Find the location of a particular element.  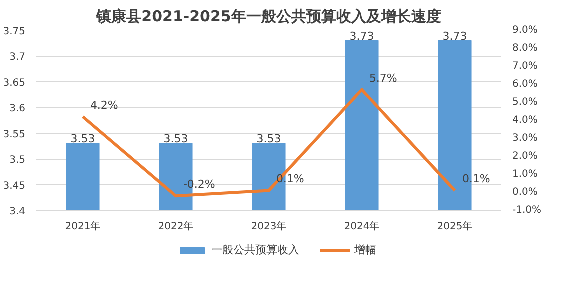

y2-tick-label: 8.0% is located at coordinates (525, 48).